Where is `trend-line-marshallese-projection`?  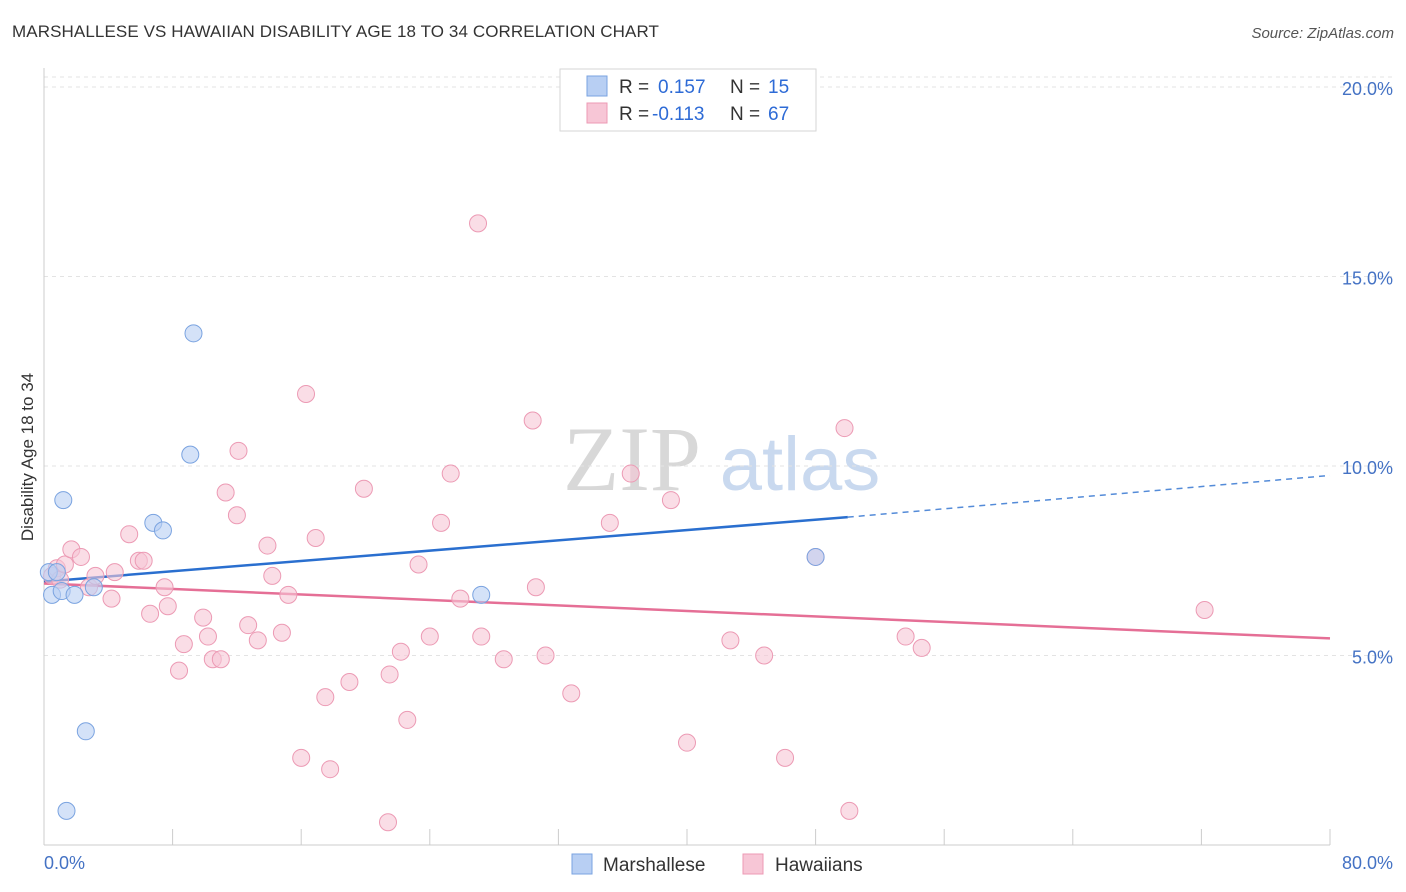
trend-line-marshallese-projection is located at coordinates (1089, 496).